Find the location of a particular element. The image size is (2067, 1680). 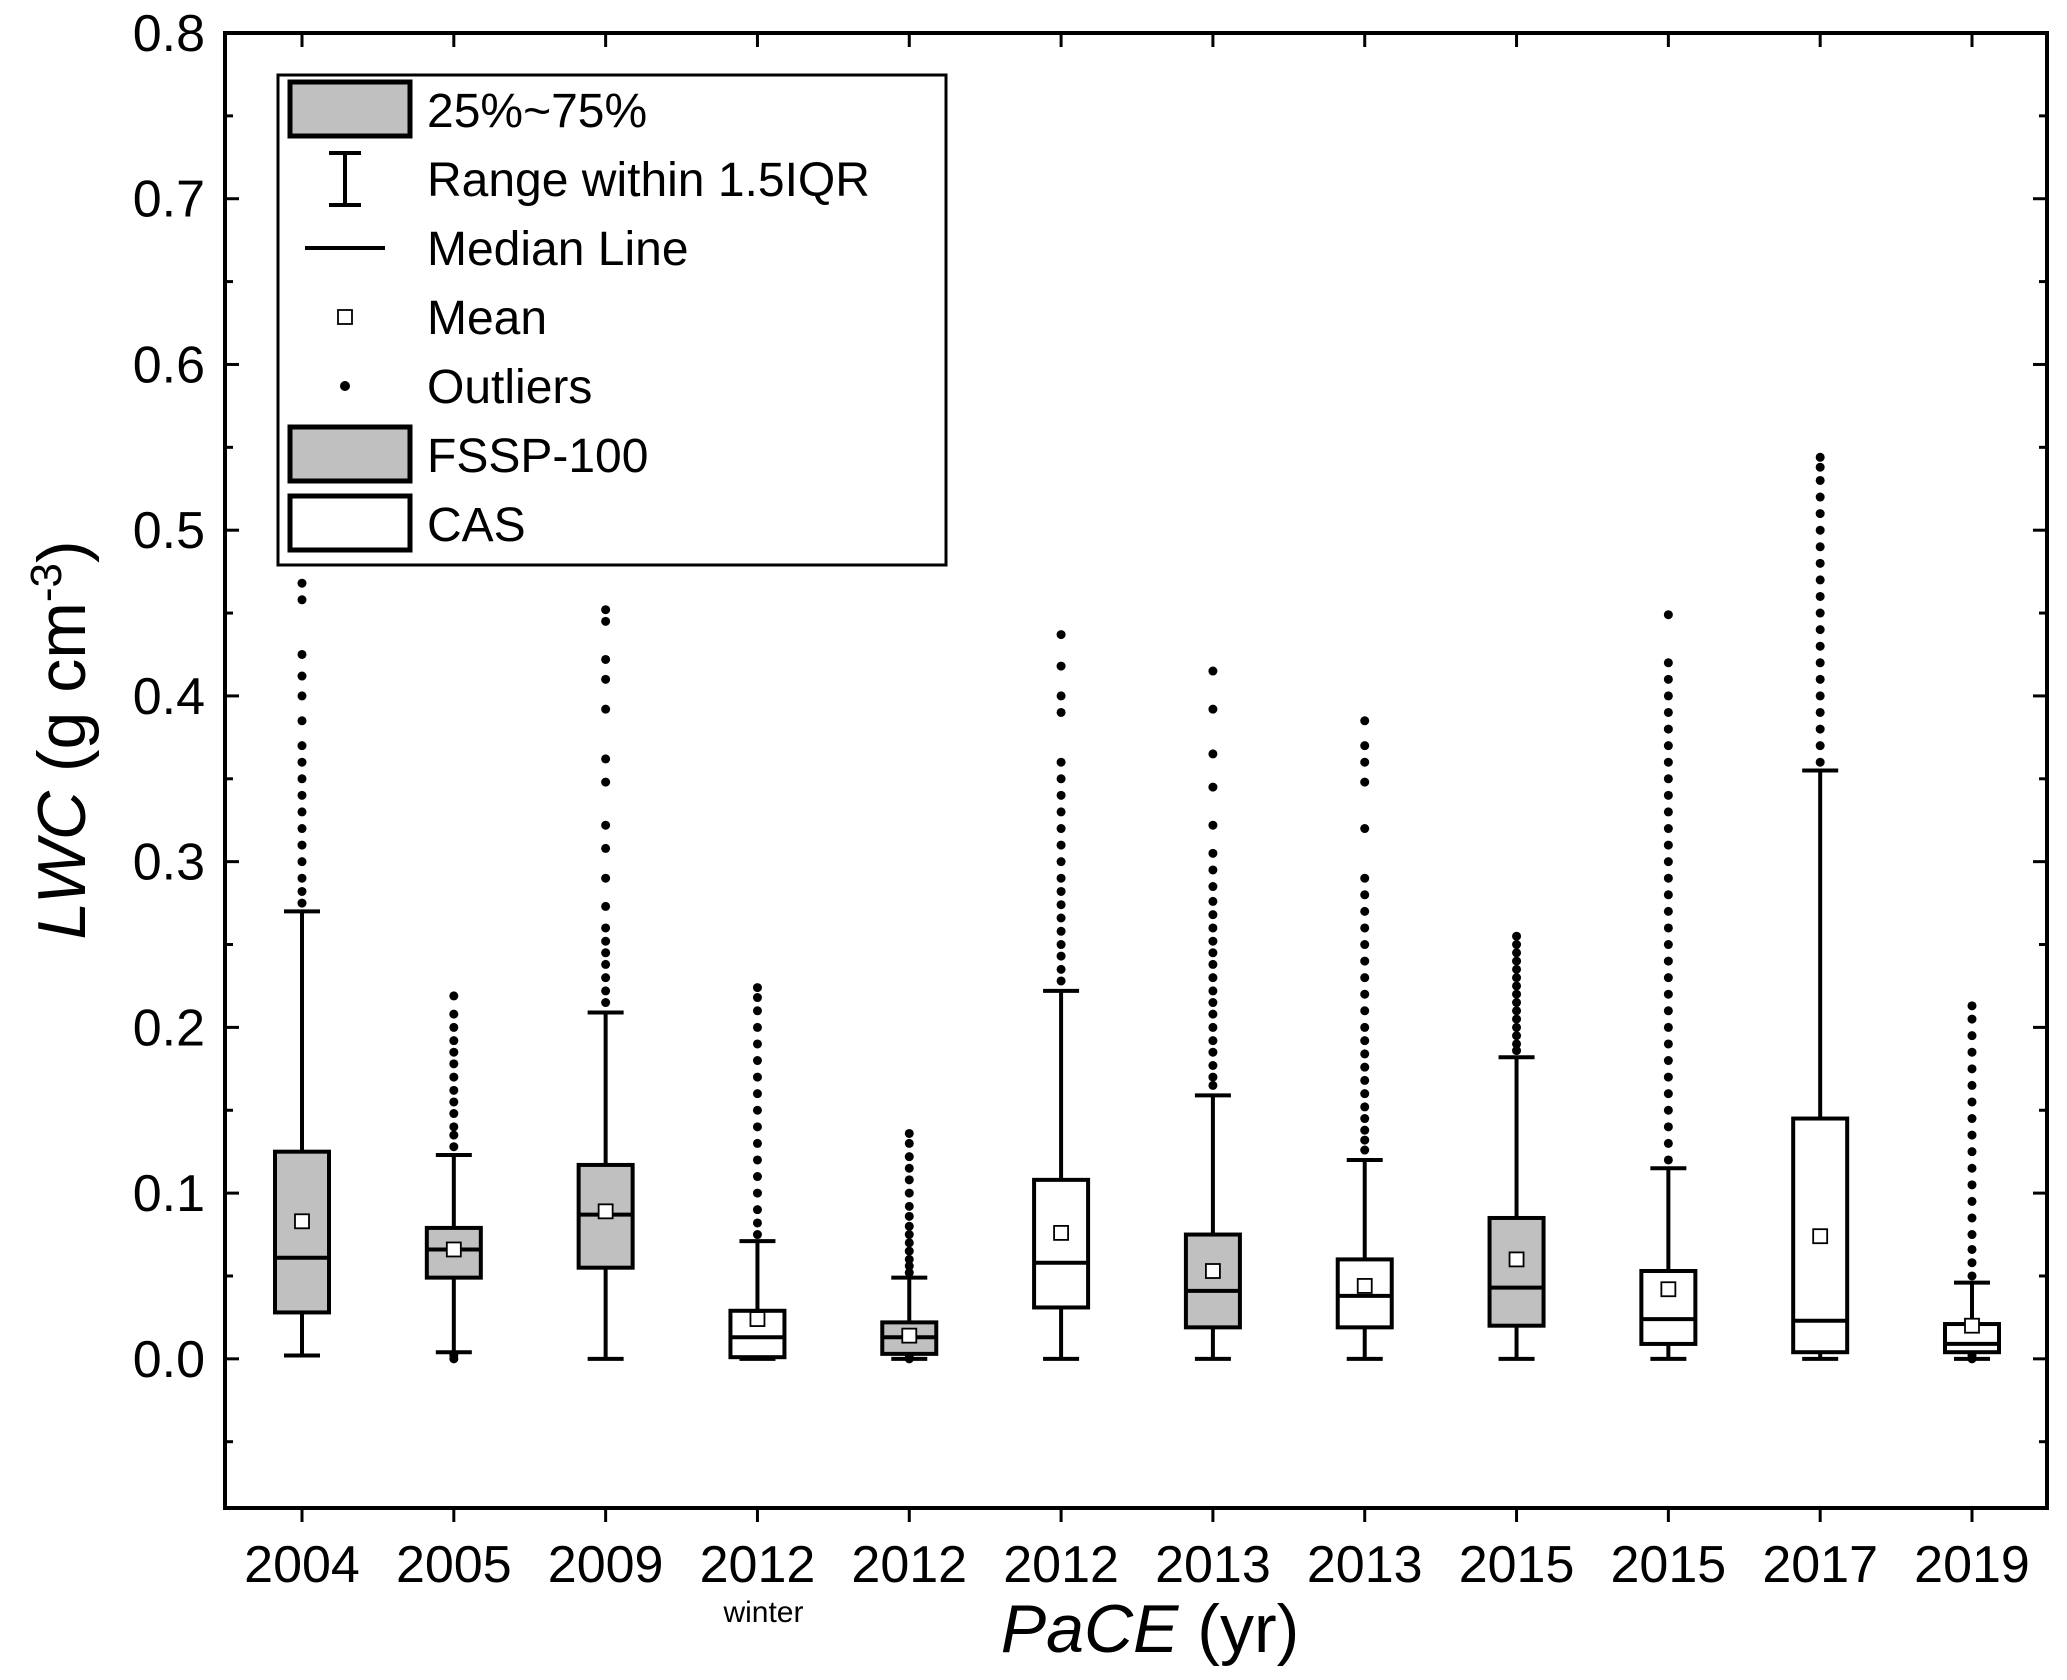

x-tick-sublabel: winter is located at coordinates (762, 1612).